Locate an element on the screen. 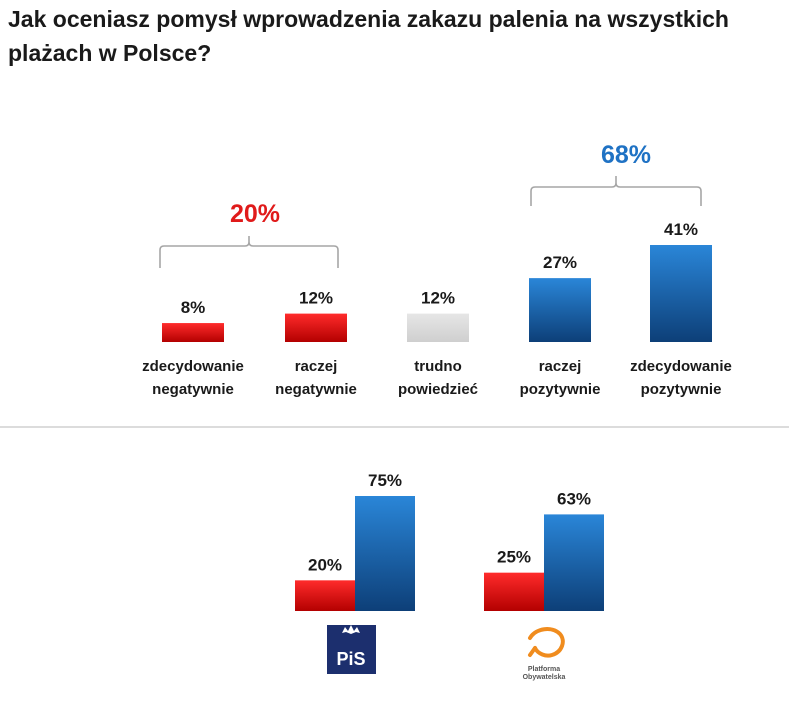  category-label: trudno is located at coordinates (437, 366).